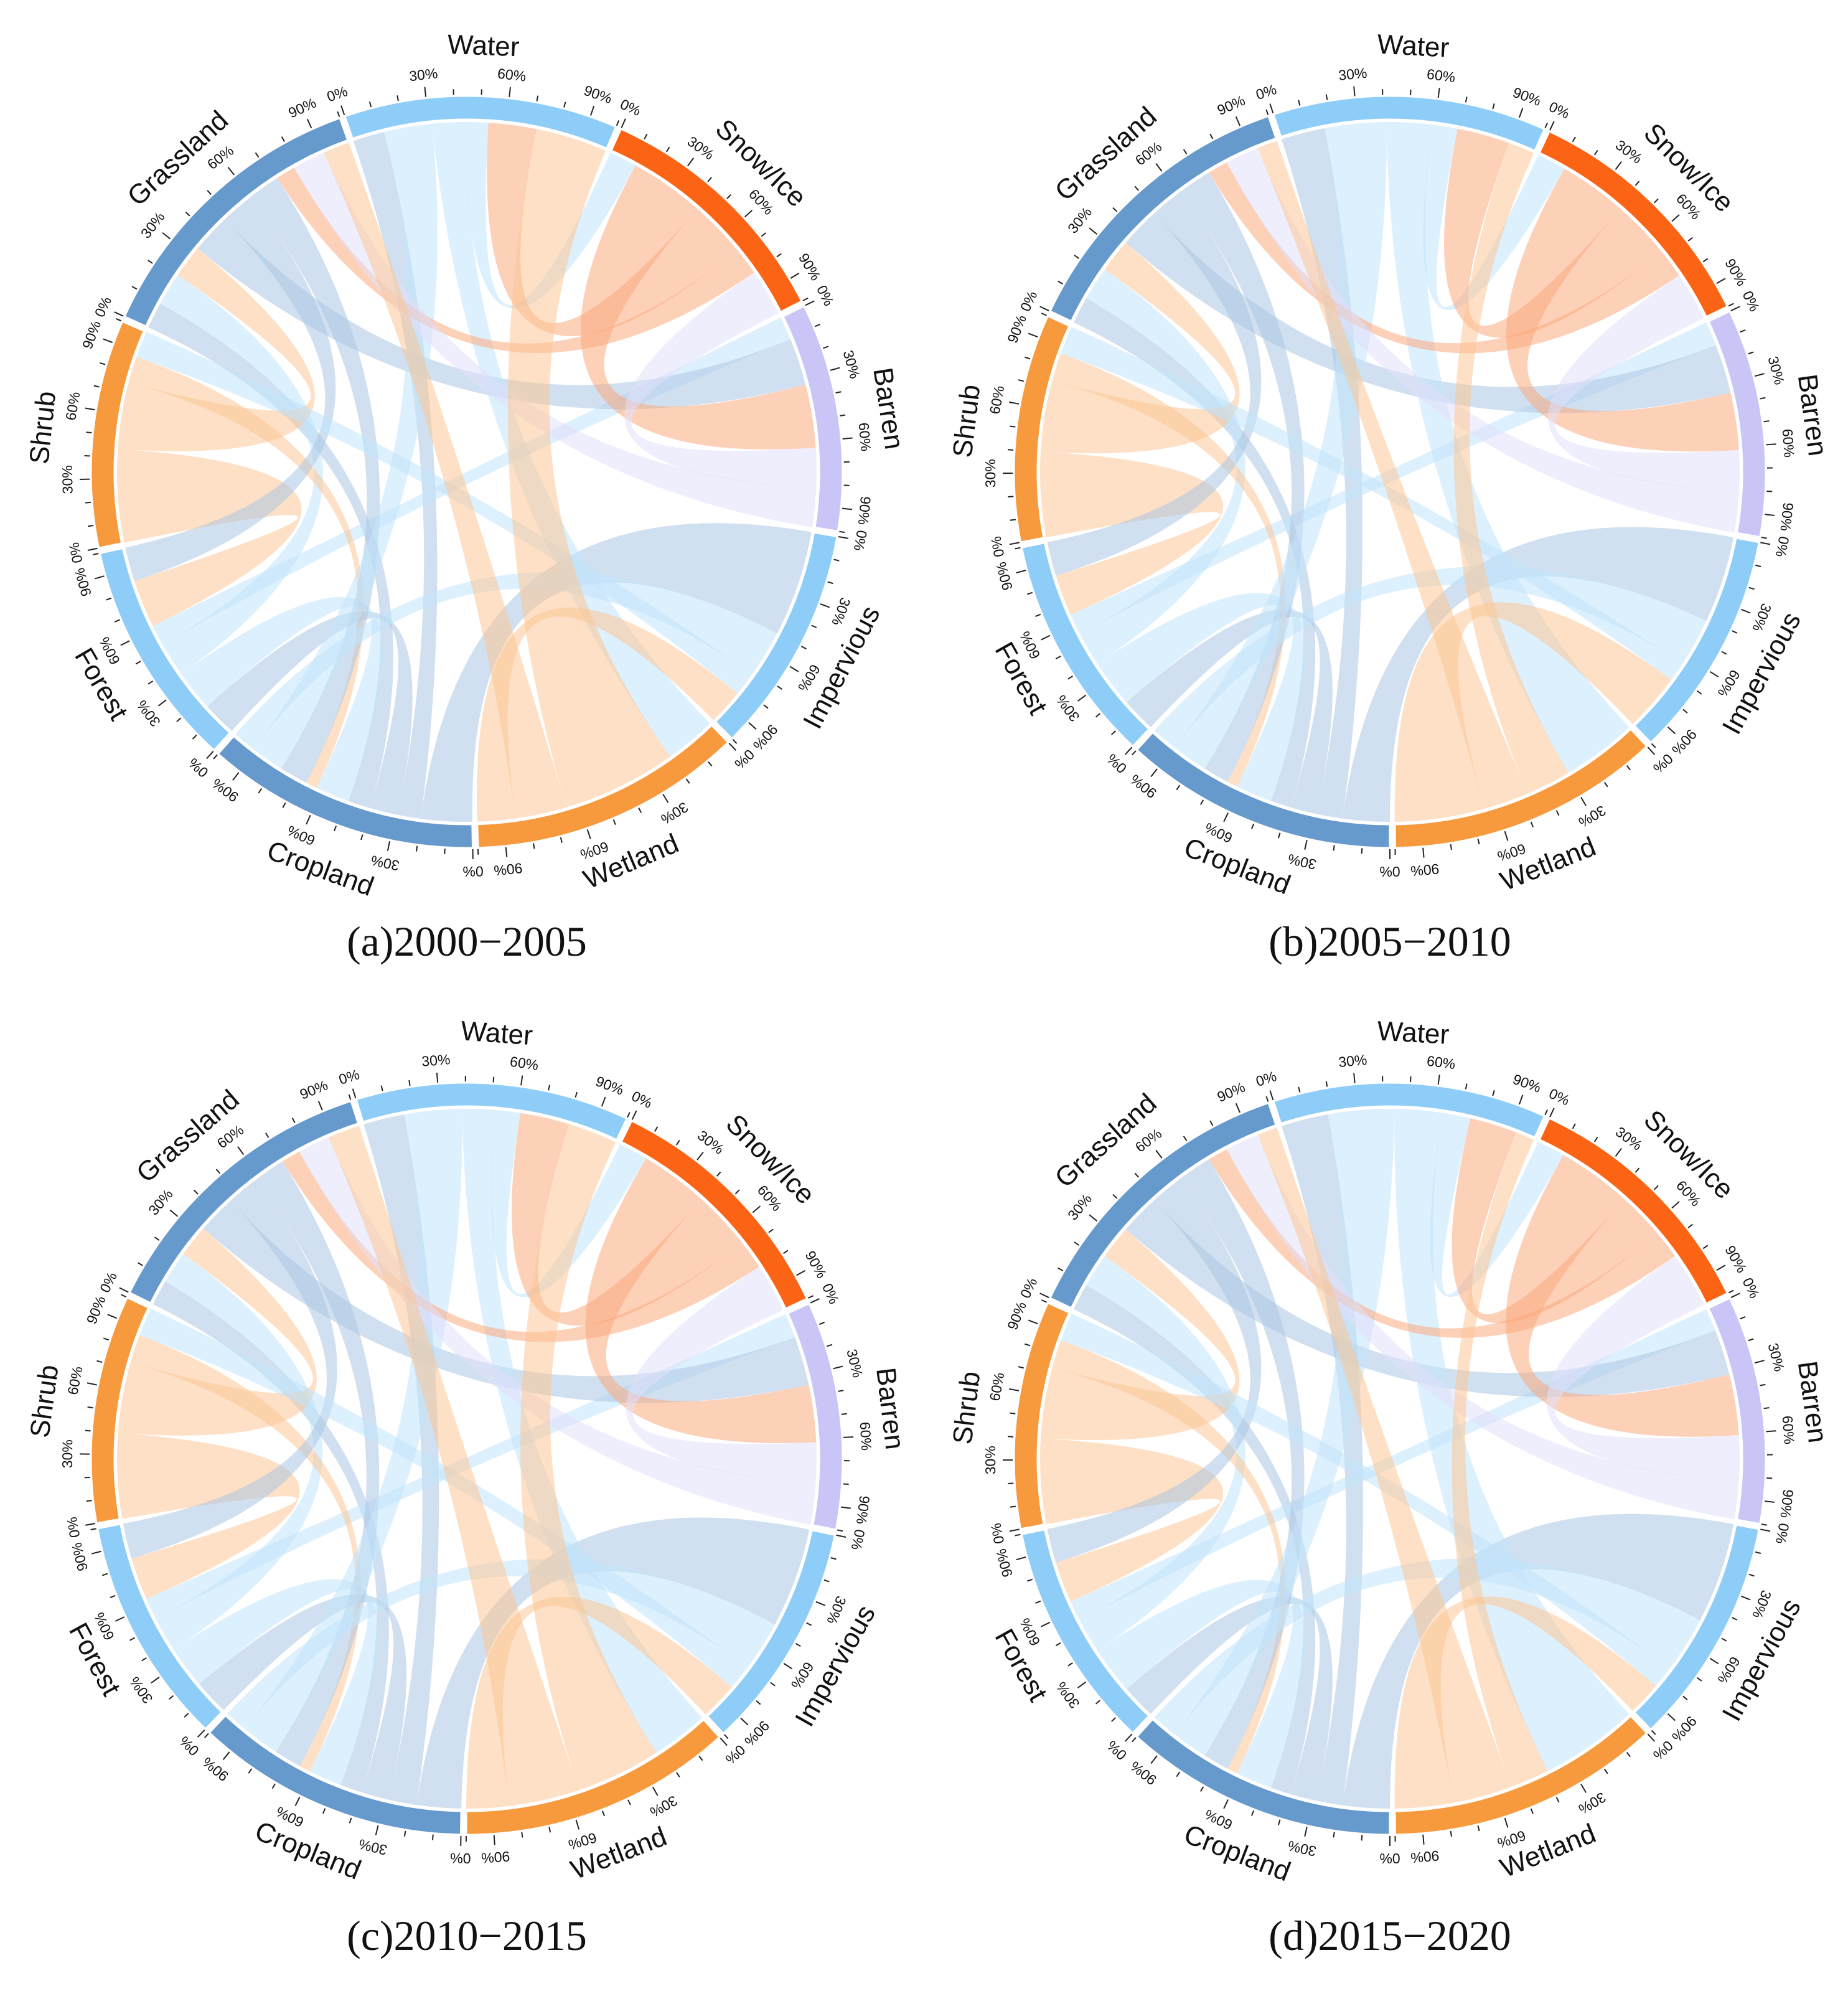  Describe the element at coordinates (1413, 1033) in the screenshot. I see `segment-label-water: Water` at that location.